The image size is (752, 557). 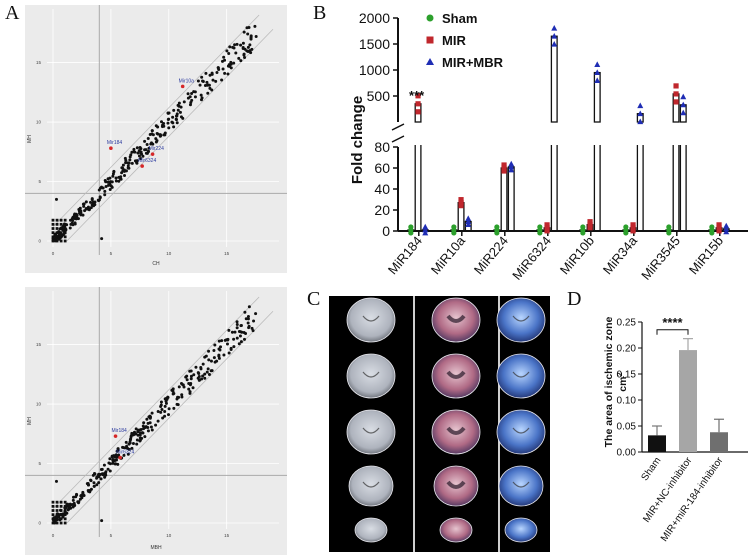 What do you see at coordinates (314, 299) in the screenshot?
I see `panel-letter-c: C` at bounding box center [314, 299].